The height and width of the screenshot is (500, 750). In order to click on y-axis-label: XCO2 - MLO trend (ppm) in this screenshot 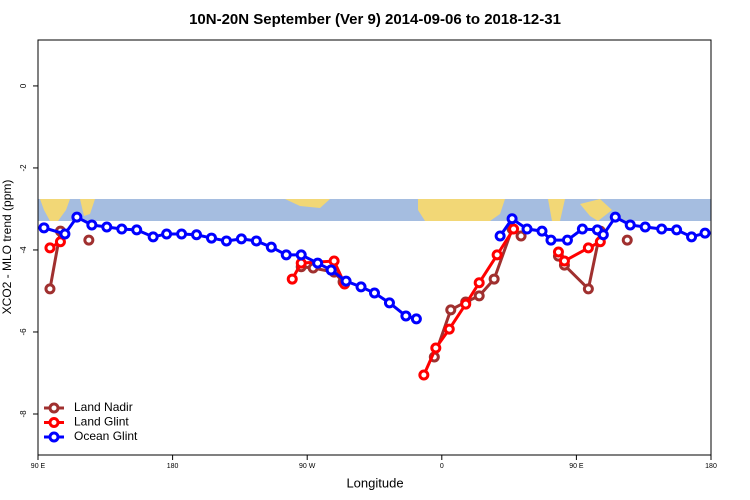, I will do `click(7, 247)`.